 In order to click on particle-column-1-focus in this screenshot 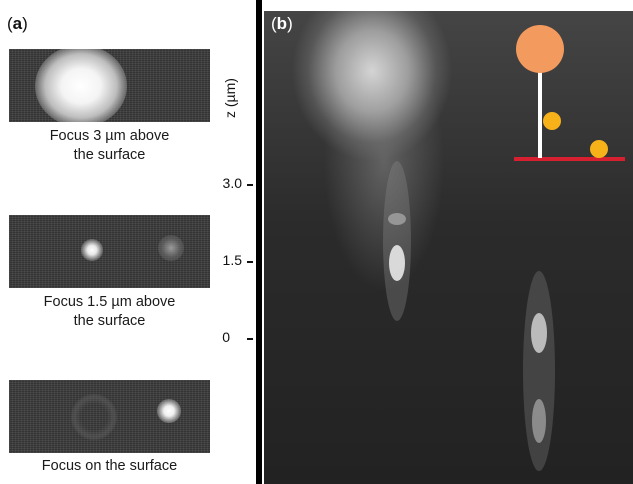, I will do `click(397, 263)`.